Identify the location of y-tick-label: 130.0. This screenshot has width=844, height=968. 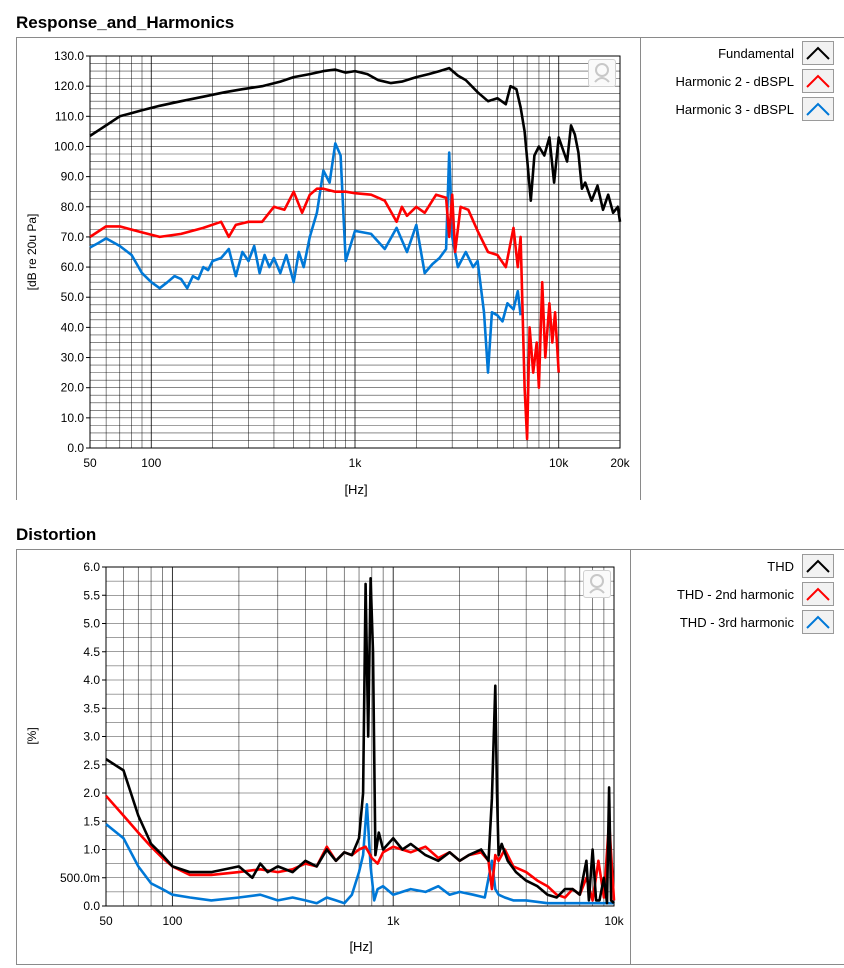
(69, 56).